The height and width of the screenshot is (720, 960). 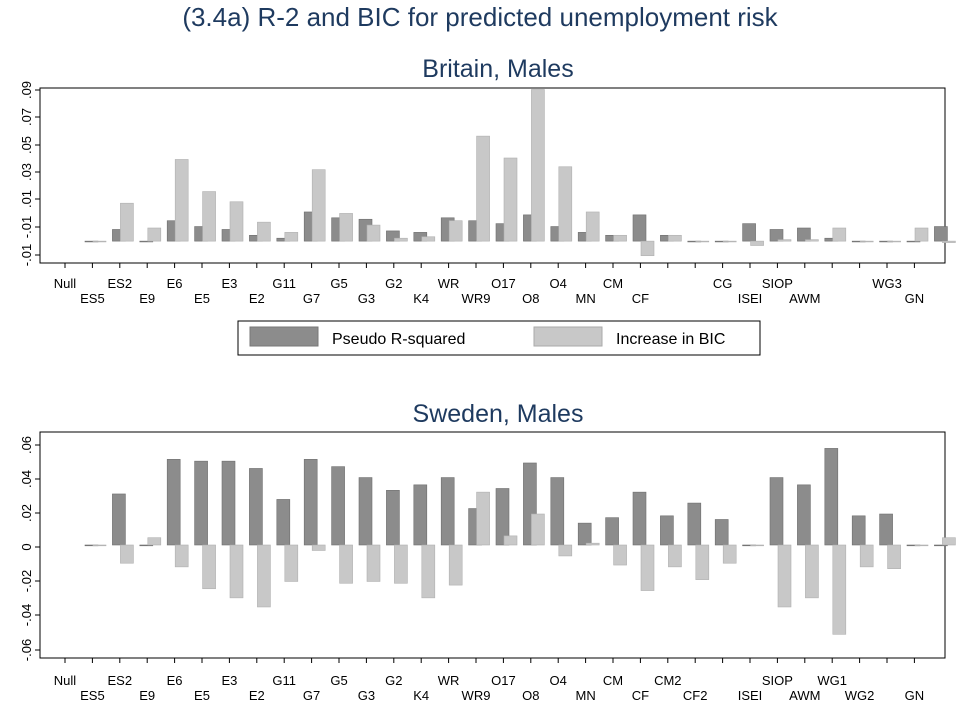 What do you see at coordinates (338, 283) in the screenshot?
I see `x-tick-label: G5` at bounding box center [338, 283].